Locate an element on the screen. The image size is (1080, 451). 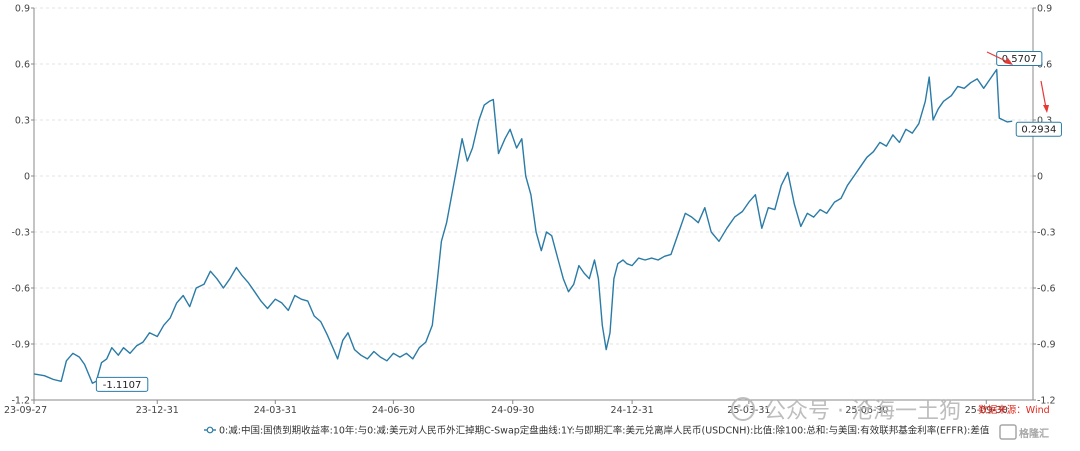
left-y-tick: 0.3 is located at coordinates (22, 121).